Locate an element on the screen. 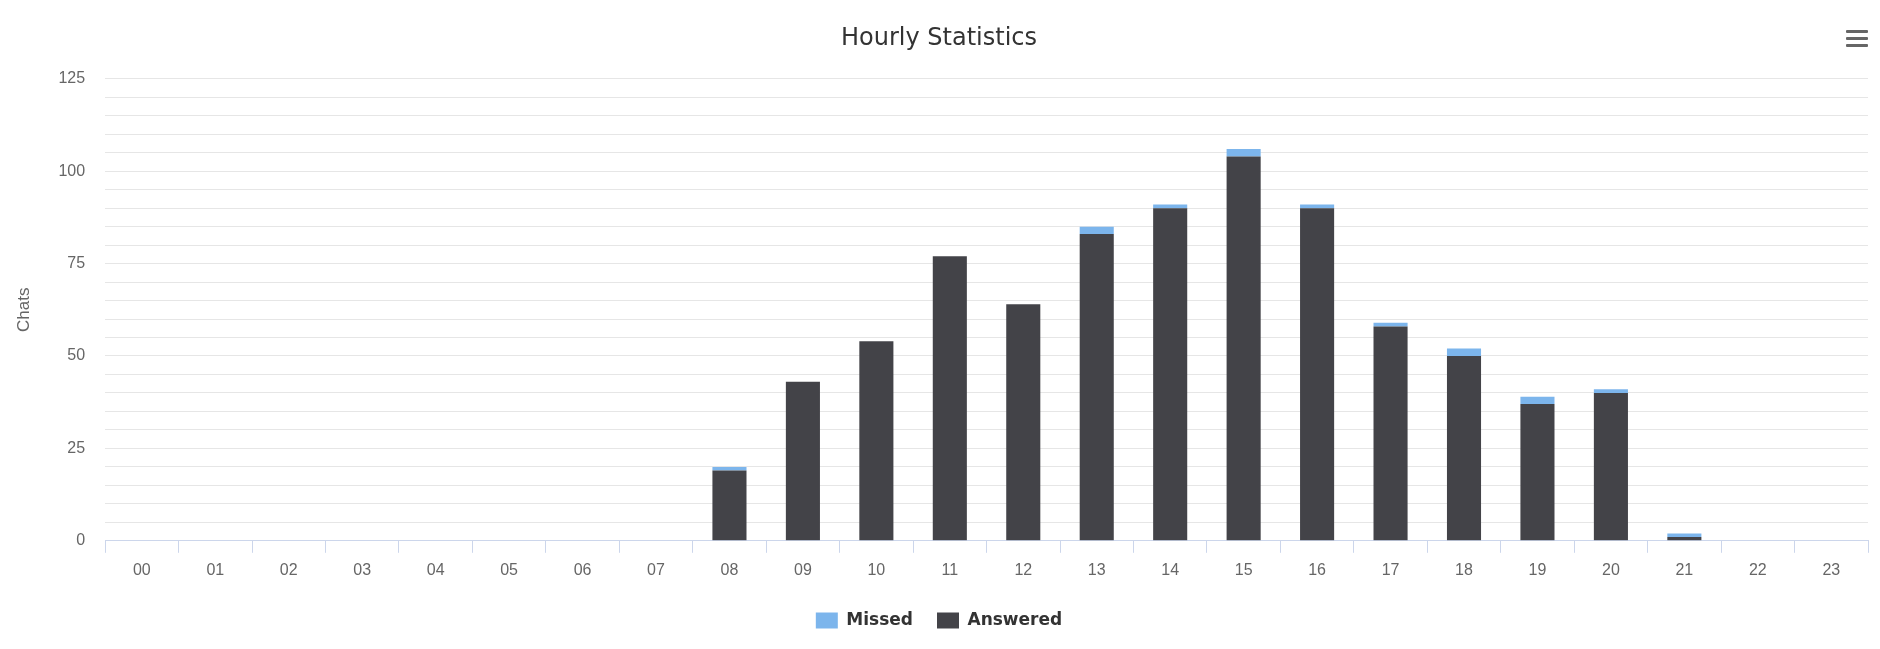 Image resolution: width=1880 pixels, height=649 pixels. y-tick-label: 0 is located at coordinates (81, 540).